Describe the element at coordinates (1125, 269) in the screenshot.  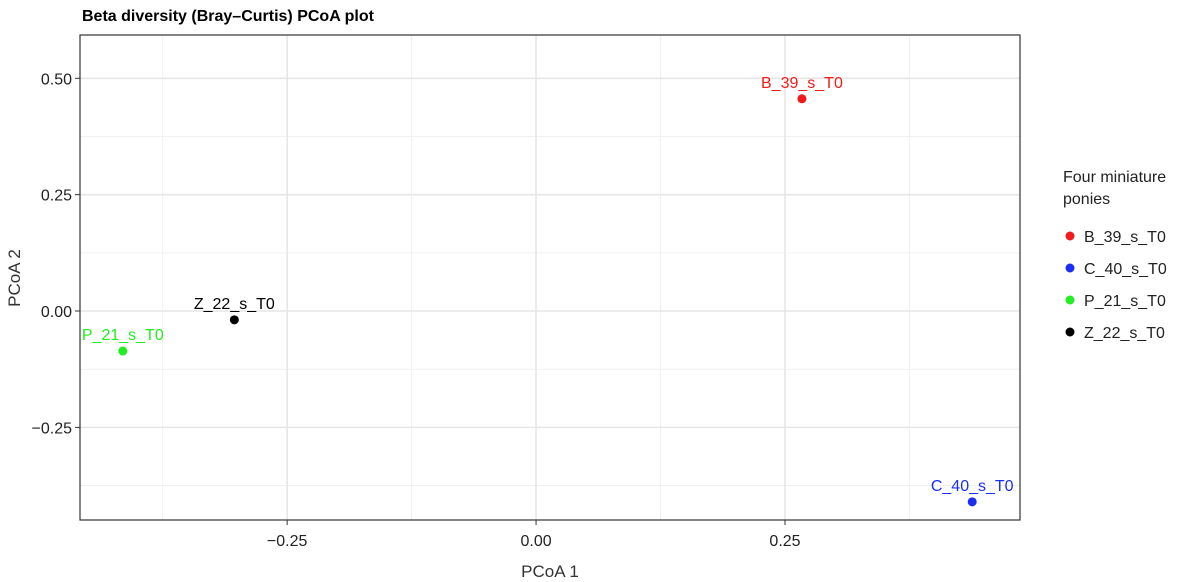
I see `legend-label: C_40_s_T0` at that location.